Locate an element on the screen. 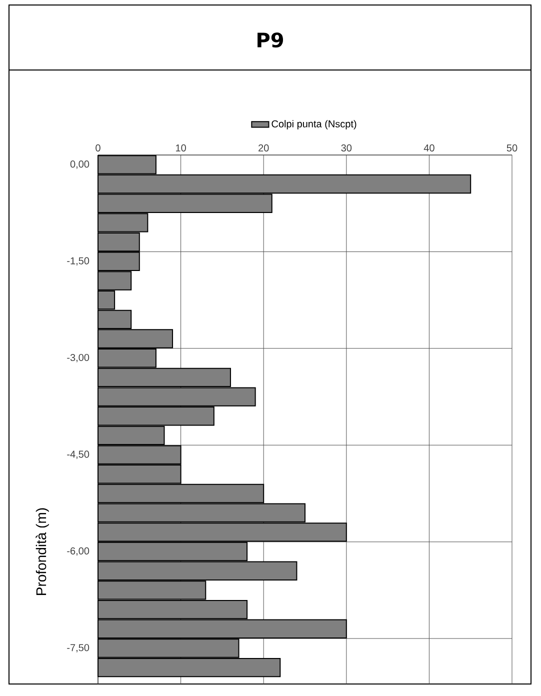  y-tick-label: -3,00 is located at coordinates (78, 358).